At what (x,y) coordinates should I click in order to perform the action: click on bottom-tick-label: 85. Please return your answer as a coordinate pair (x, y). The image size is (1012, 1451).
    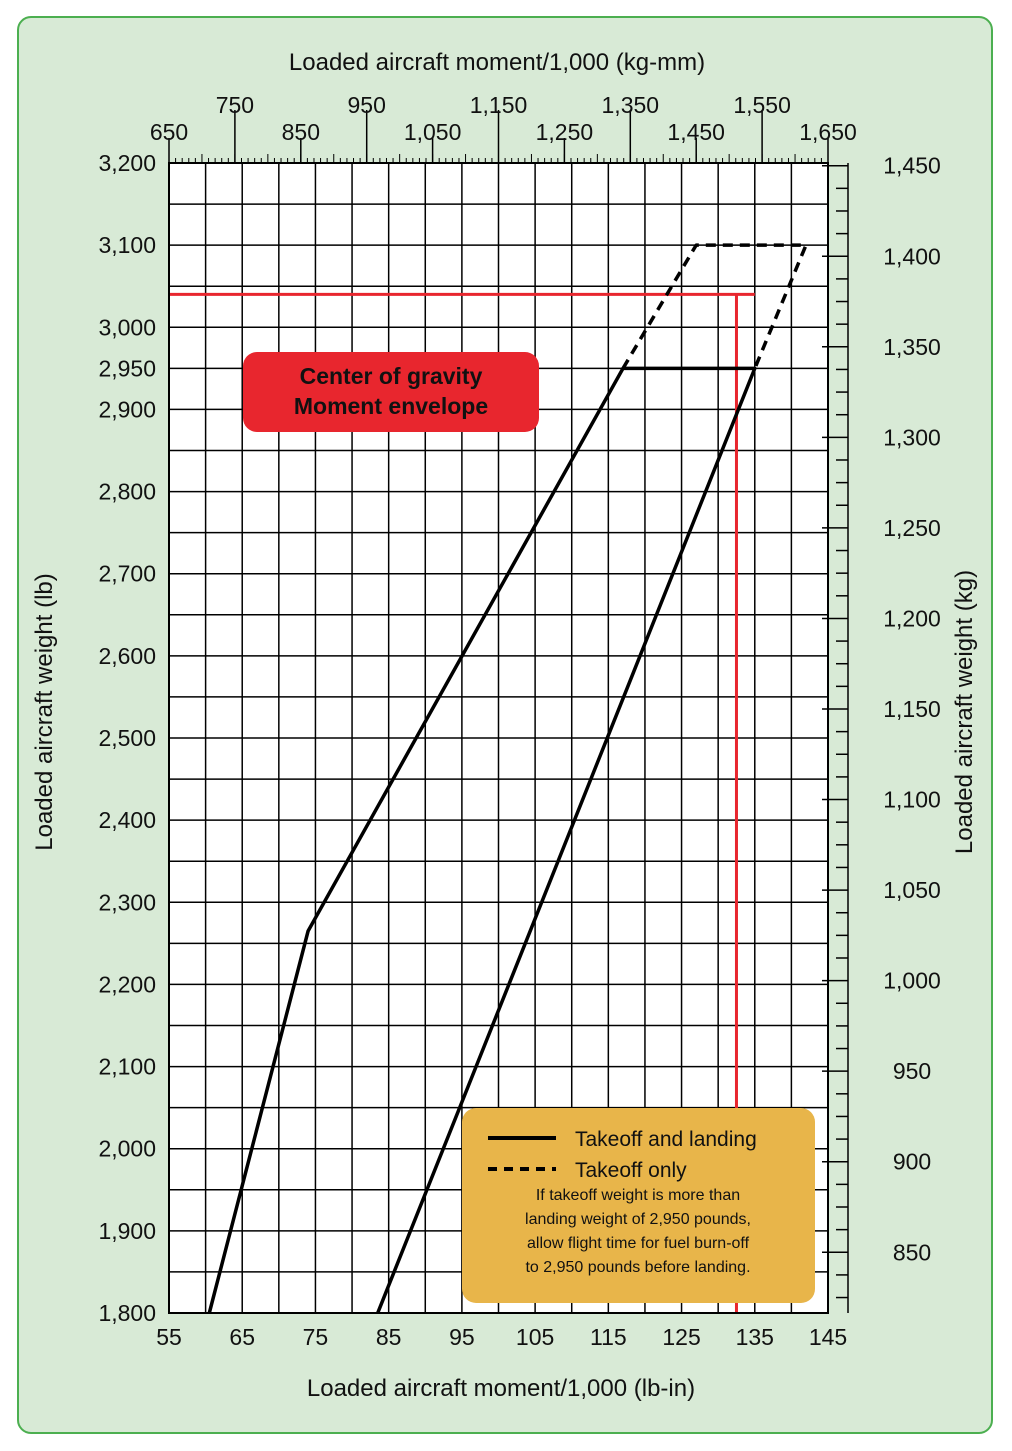
    Looking at the image, I should click on (389, 1337).